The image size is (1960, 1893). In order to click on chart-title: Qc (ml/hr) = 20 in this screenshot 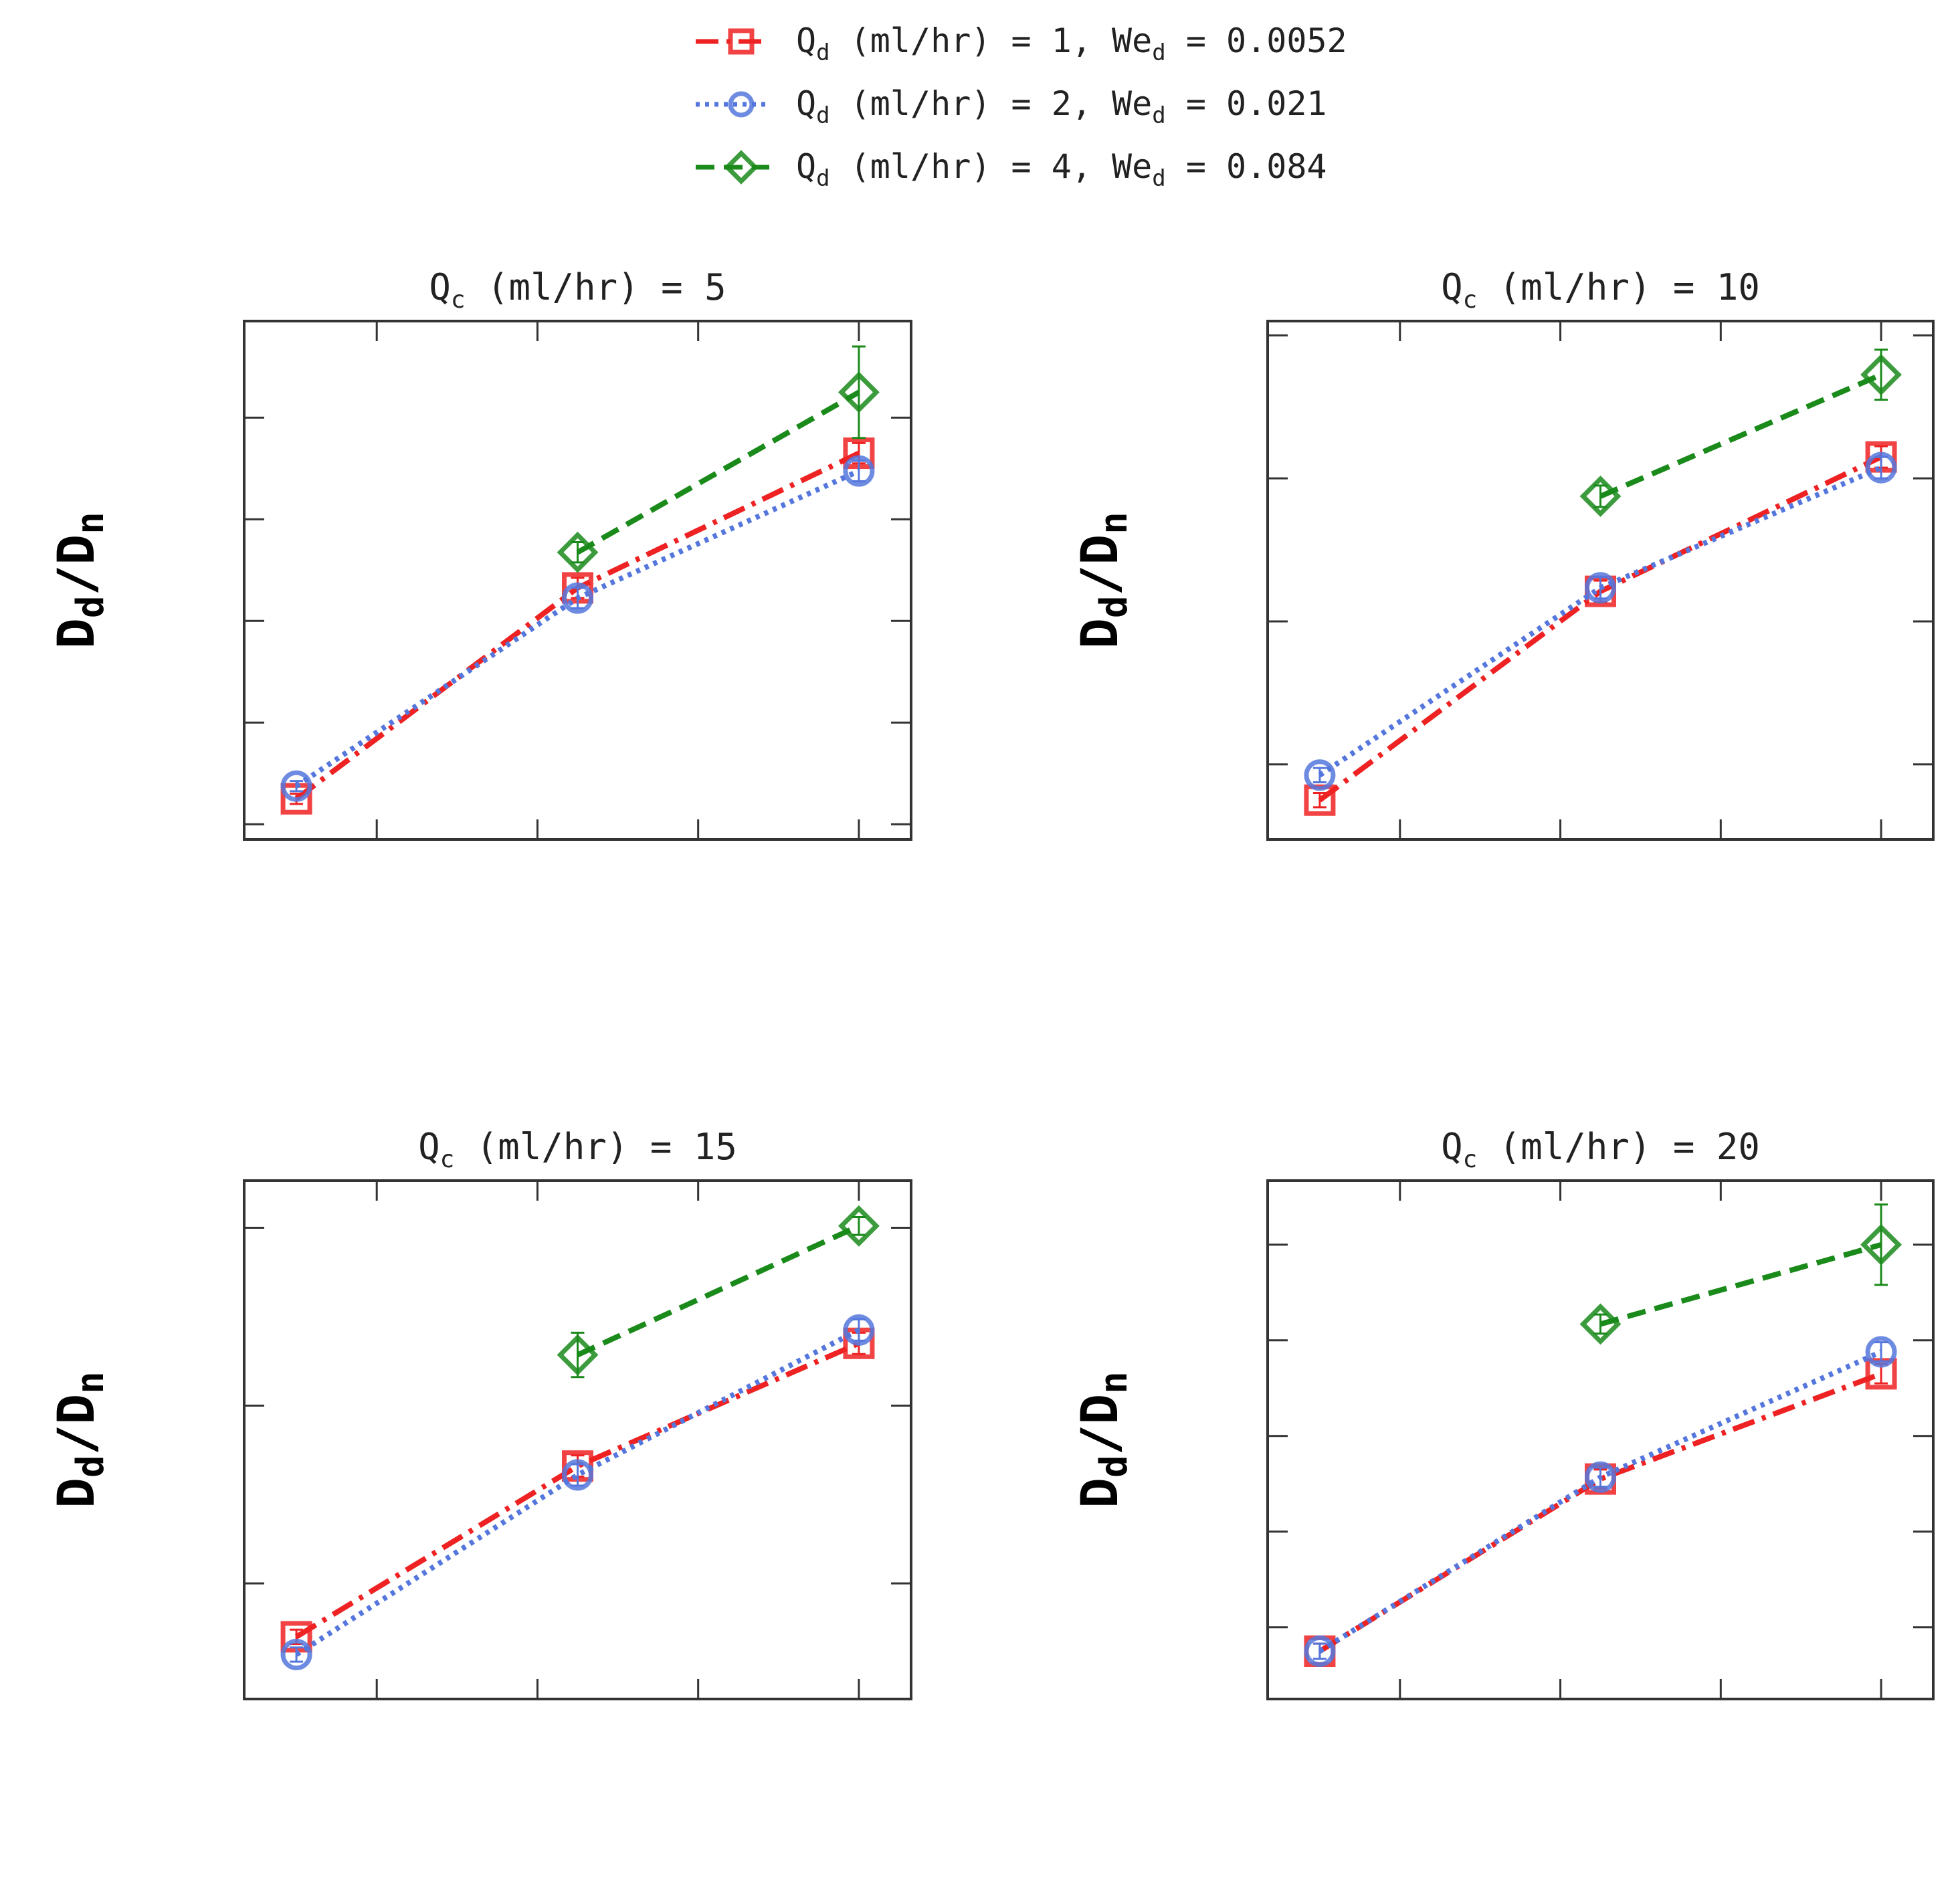, I will do `click(1600, 1149)`.